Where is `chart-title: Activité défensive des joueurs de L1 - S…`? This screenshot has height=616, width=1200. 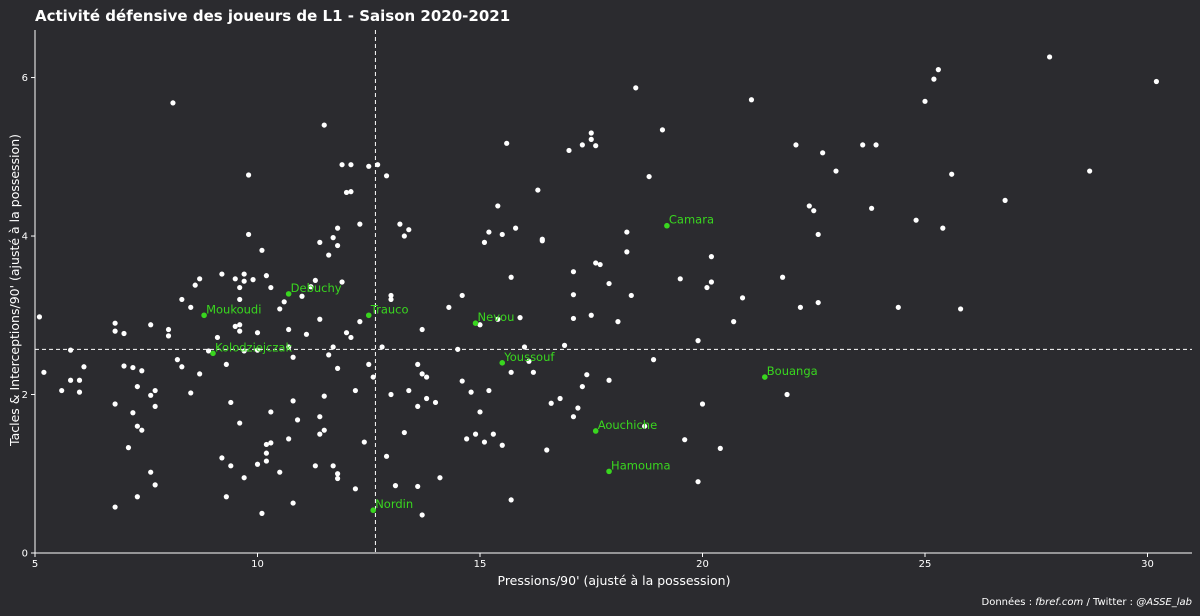 chart-title: Activité défensive des joueurs de L1 - S… is located at coordinates (272, 16).